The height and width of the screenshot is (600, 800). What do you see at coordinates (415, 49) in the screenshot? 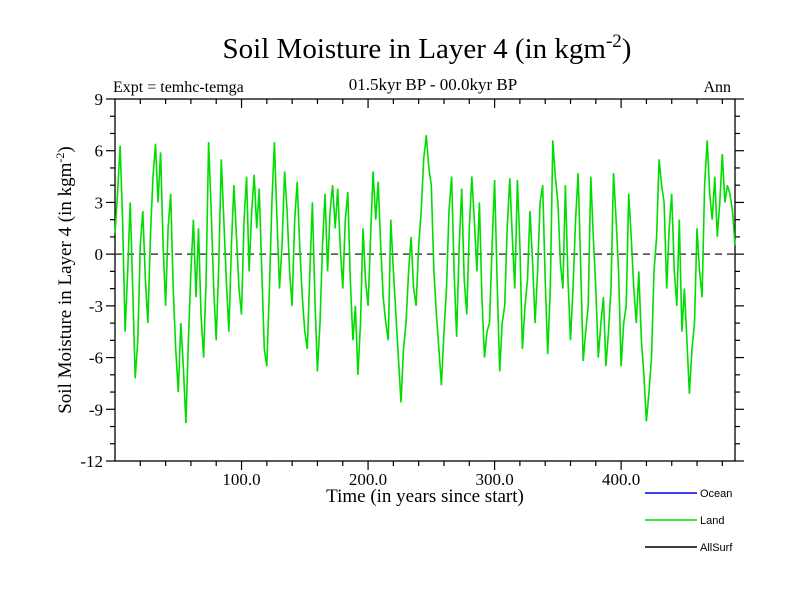
I see `chart-title-main: Soil Moisture in Layer 4 (in kgm` at bounding box center [415, 49].